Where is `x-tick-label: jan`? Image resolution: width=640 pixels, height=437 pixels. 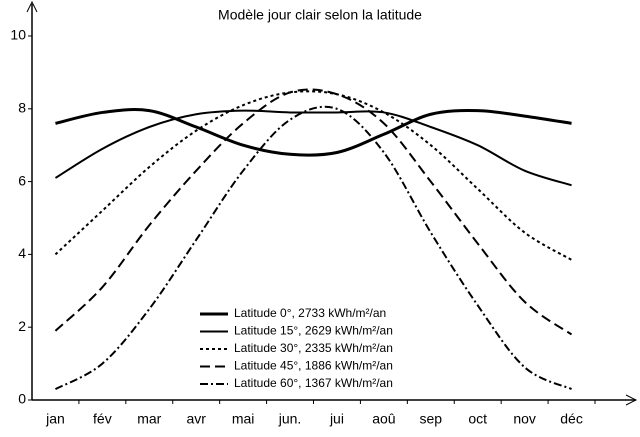
x-tick-label: jan is located at coordinates (55, 419).